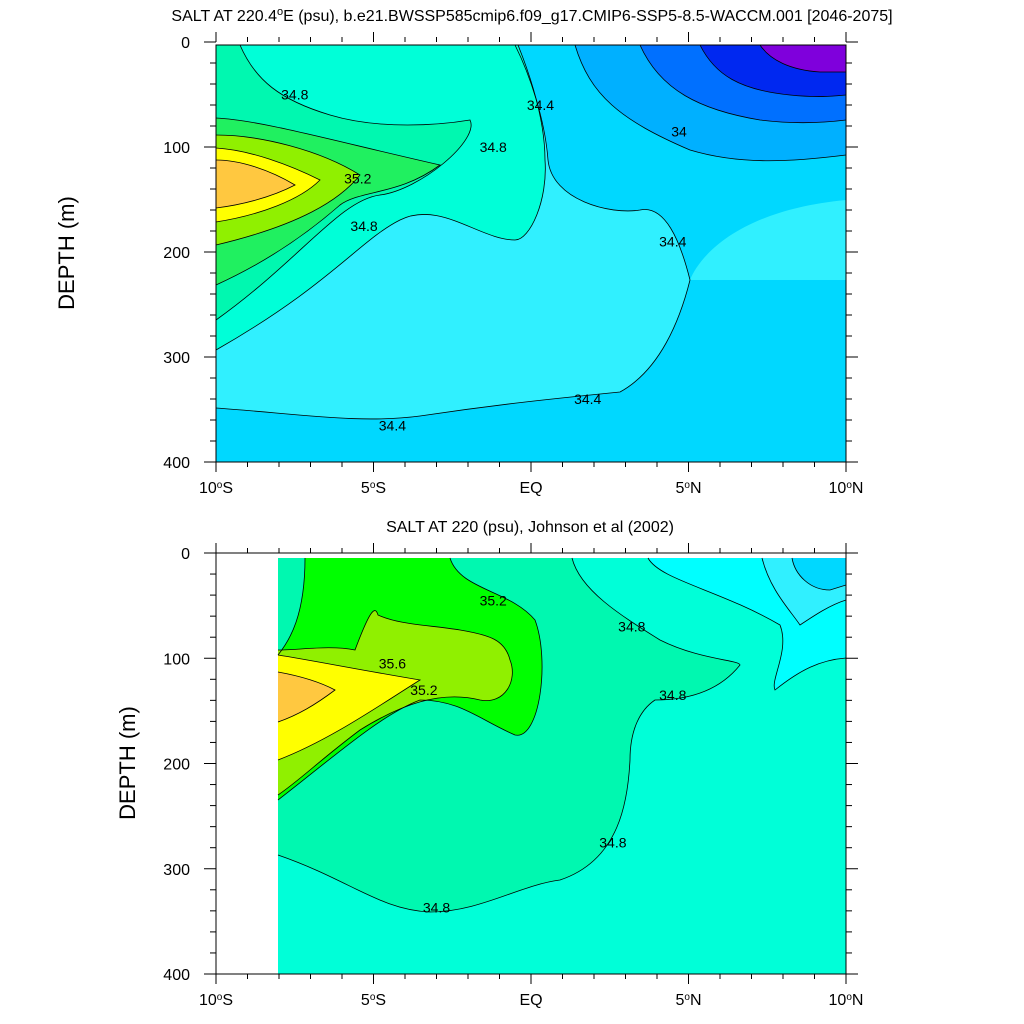 This screenshot has height=1024, width=1024. Describe the element at coordinates (530, 488) in the screenshot. I see `top-x-tick-label: EQ` at that location.